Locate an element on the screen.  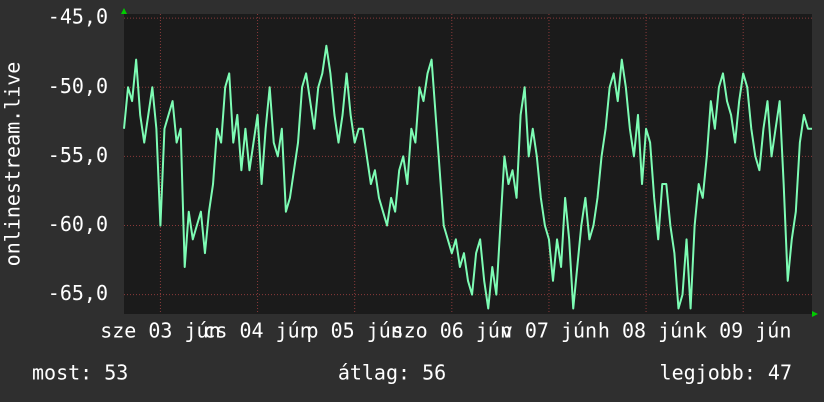
y-tick-label: -45,0 is located at coordinates (78, 17).